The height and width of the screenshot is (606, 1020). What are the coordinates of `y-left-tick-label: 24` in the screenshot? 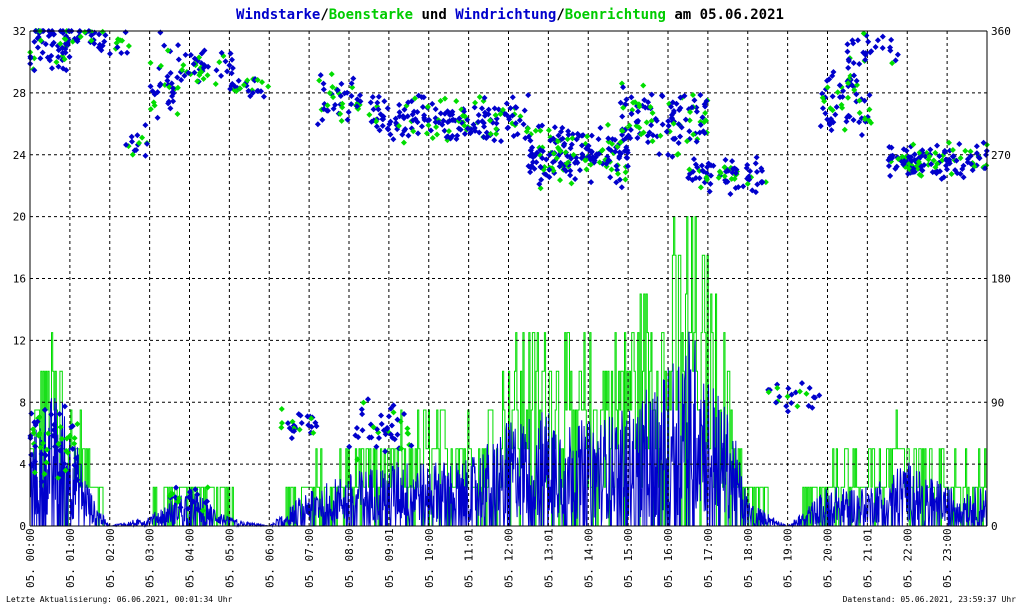 It's located at (20, 155).